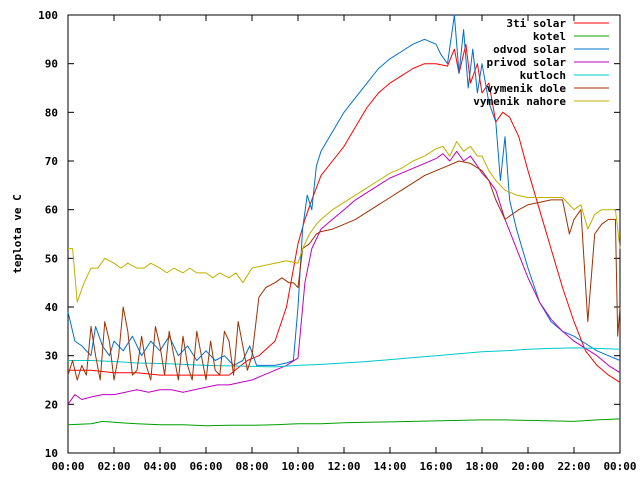 Image resolution: width=640 pixels, height=480 pixels. I want to click on series-line-kutloch, so click(344, 357).